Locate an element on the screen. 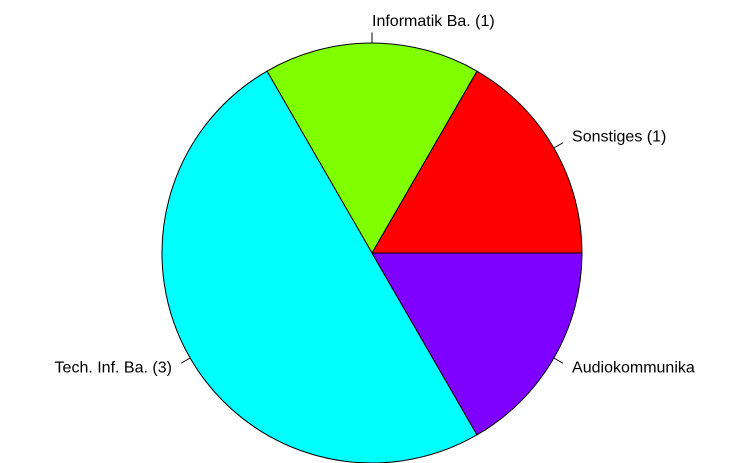 The image size is (740, 463). slice-label: Audiokommunika is located at coordinates (633, 368).